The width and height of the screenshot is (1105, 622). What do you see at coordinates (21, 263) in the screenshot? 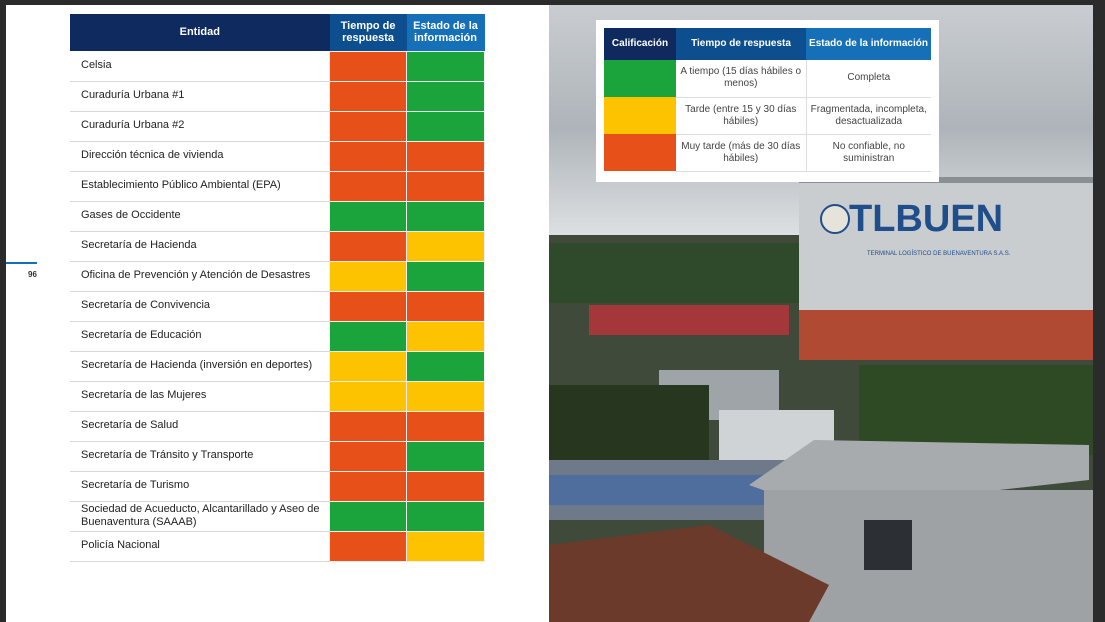
I see `page-number-rule` at bounding box center [21, 263].